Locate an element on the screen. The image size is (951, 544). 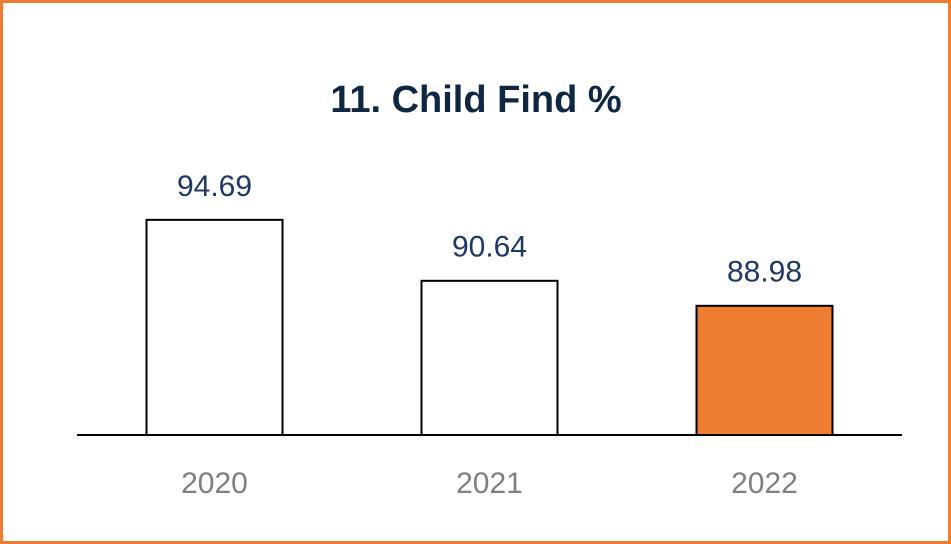
x-tick-label: 2020 is located at coordinates (214, 483).